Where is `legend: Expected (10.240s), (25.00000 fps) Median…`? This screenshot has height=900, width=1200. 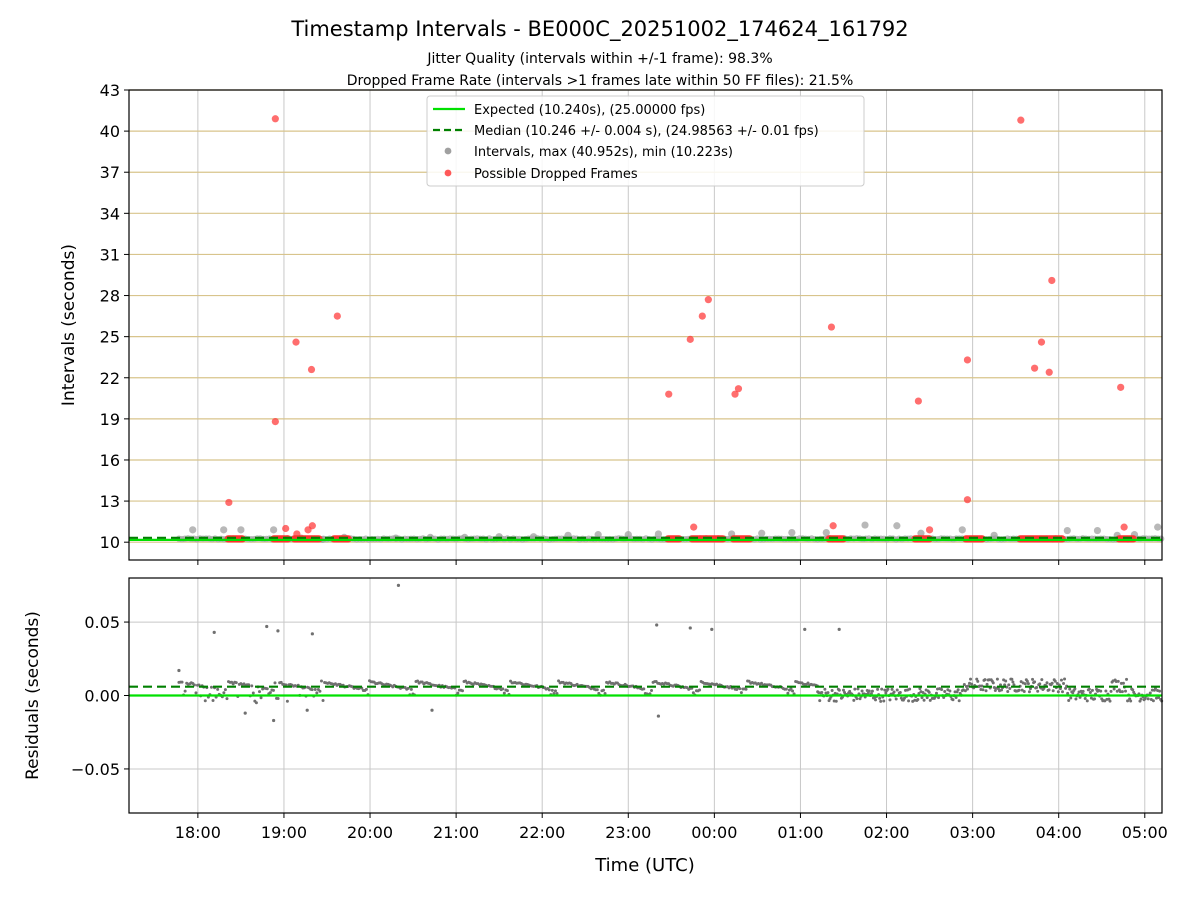
legend: Expected (10.240s), (25.00000 fps) Median… is located at coordinates (645, 141).